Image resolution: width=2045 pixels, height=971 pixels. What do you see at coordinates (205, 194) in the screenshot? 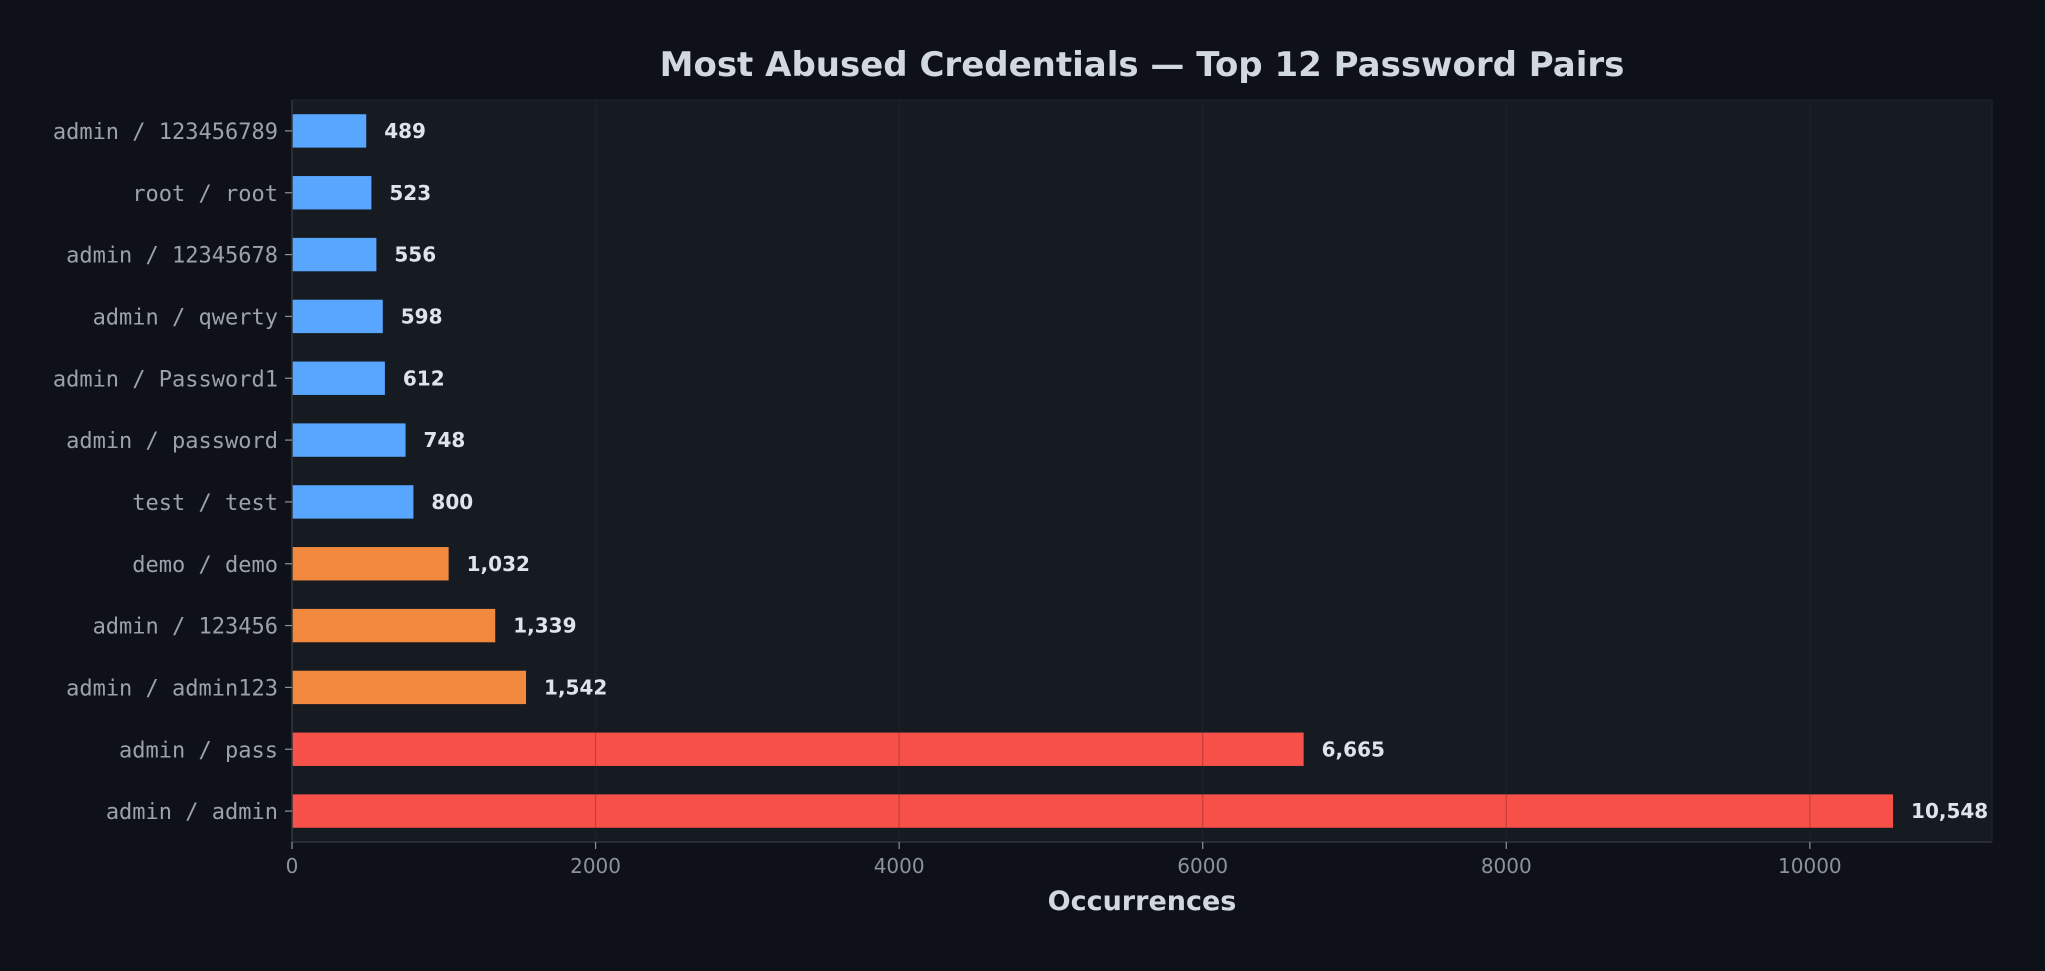
I see `y-tick-label: root / root` at bounding box center [205, 194].